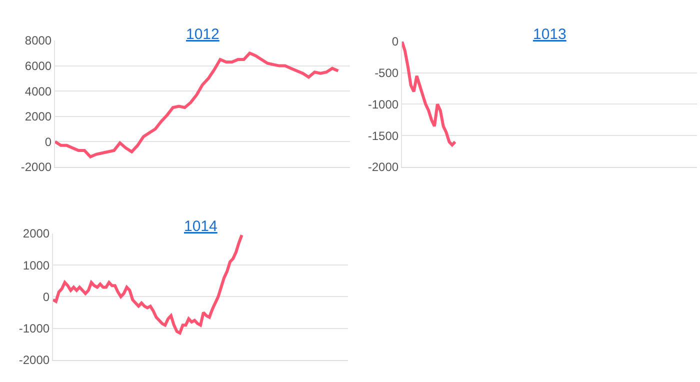 This screenshot has width=700, height=382. I want to click on y-tick-label: -1500, so click(383, 135).